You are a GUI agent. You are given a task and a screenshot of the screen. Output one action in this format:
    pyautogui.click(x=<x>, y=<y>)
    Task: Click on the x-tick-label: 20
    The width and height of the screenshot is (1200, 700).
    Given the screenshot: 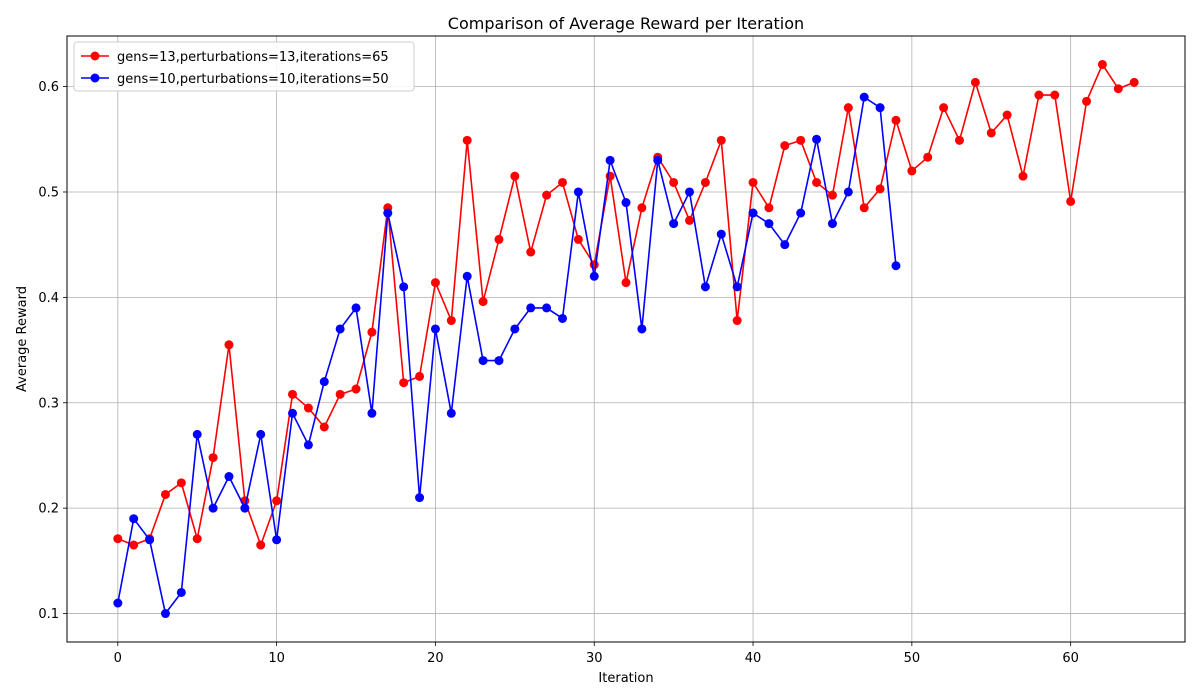 What is the action you would take?
    pyautogui.click(x=435, y=658)
    